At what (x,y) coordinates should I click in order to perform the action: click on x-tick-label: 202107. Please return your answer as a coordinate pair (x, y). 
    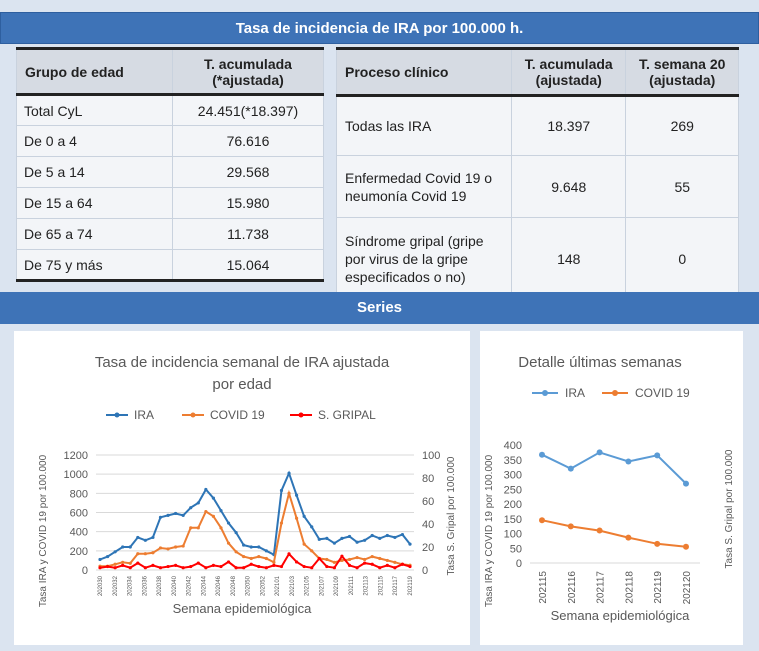
    Looking at the image, I should click on (322, 585).